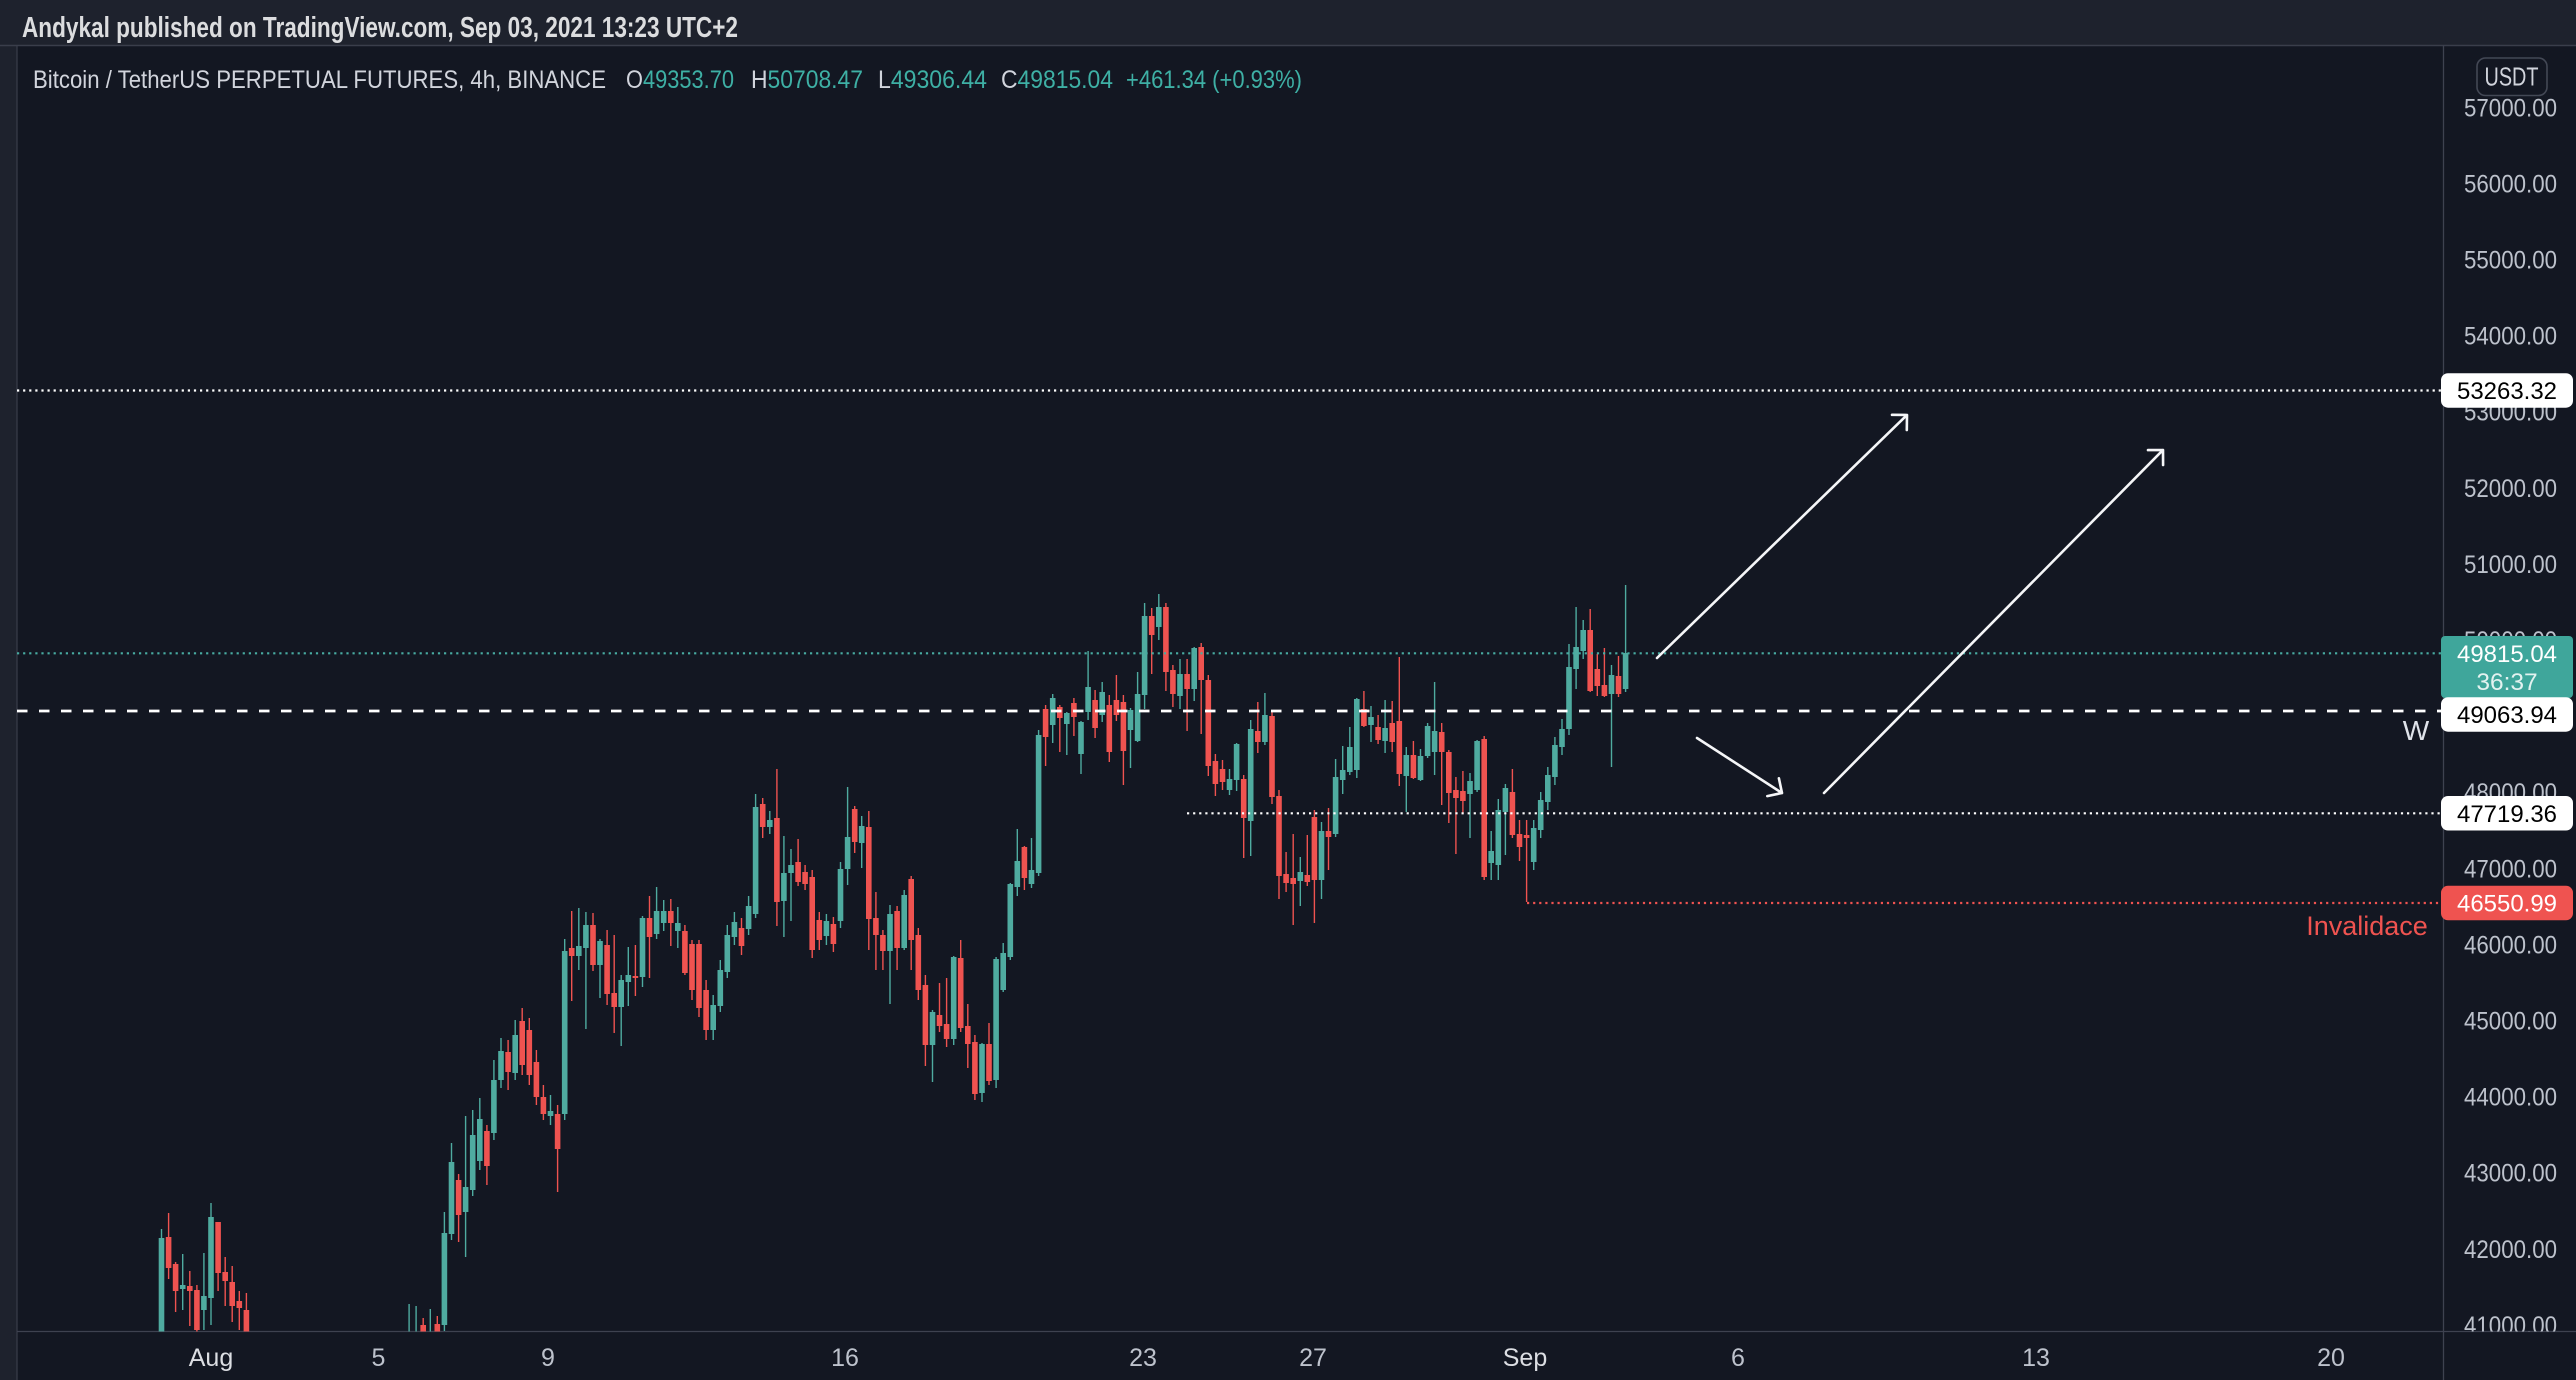 This screenshot has width=2576, height=1380. I want to click on svg-text: 42000.00, so click(2510, 1250).